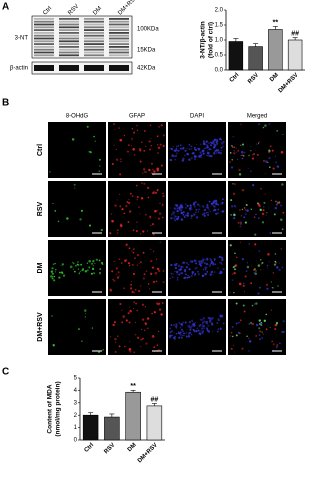 The image size is (320, 500). Describe the element at coordinates (19, 69) in the screenshot. I see `blot-row-label: β-actin` at that location.